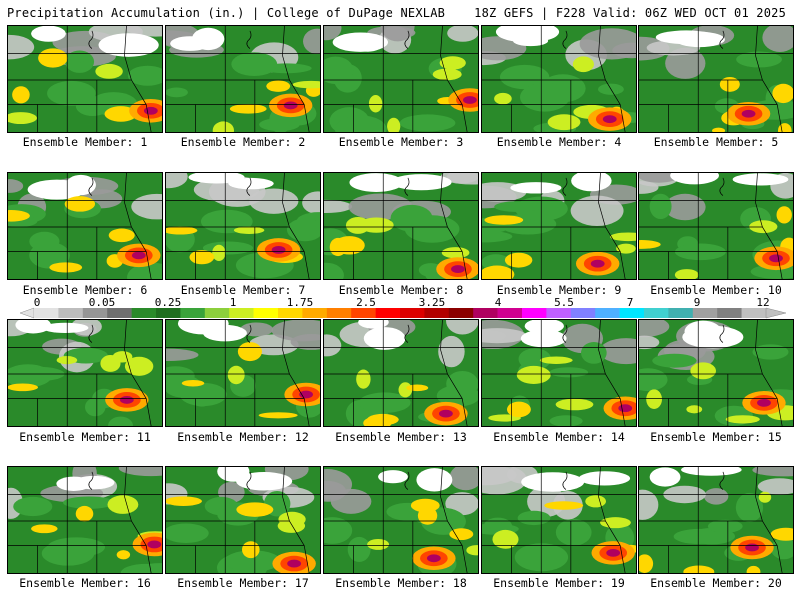 This screenshot has height=600, width=800. I want to click on colorbar-tick-label: 3.25, so click(432, 302).